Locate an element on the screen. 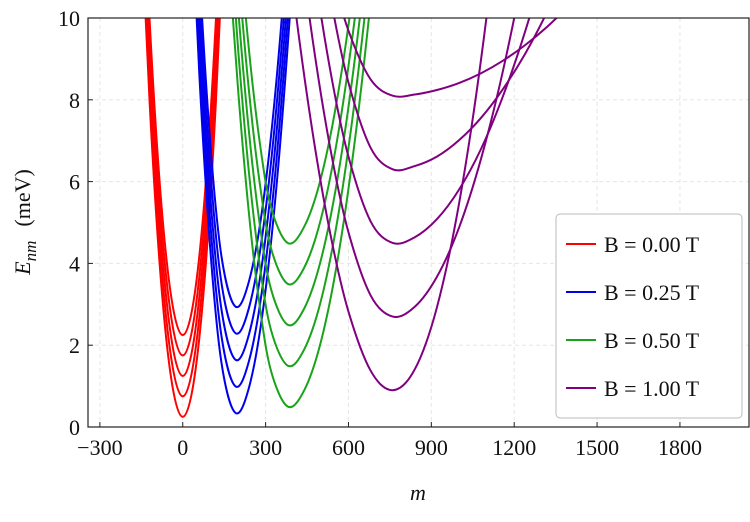  y-tick-label: 4 is located at coordinates (74, 263).